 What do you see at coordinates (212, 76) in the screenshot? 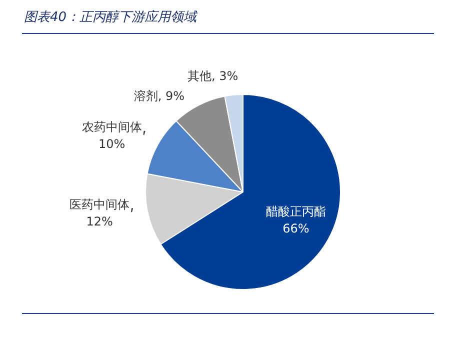
I see `slice-label: 其他, 3%` at bounding box center [212, 76].